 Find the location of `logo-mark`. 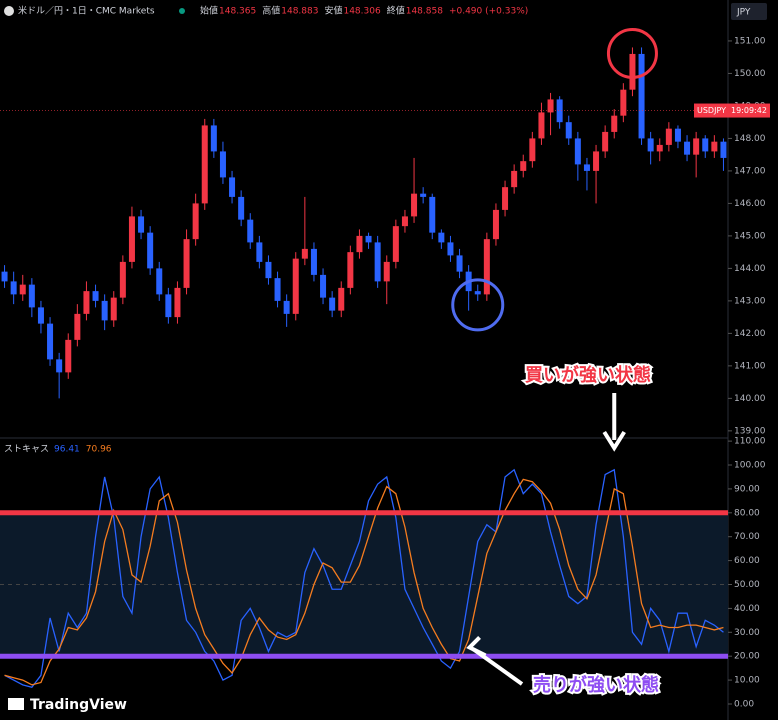

logo-mark is located at coordinates (16, 704).